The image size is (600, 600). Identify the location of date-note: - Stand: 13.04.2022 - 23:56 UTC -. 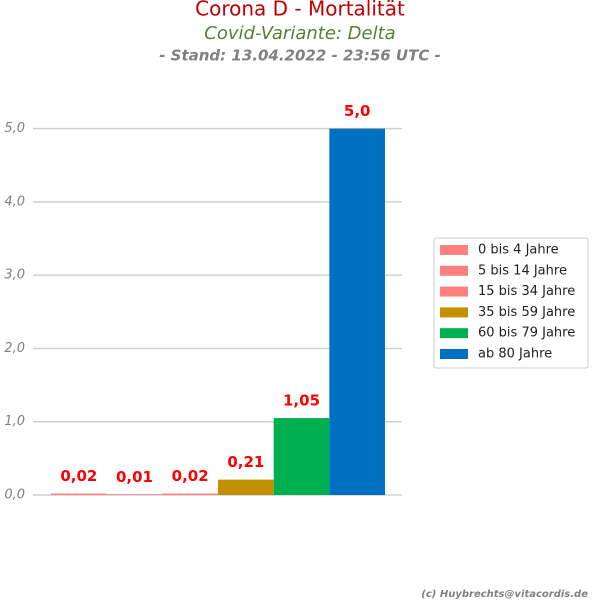
(300, 56).